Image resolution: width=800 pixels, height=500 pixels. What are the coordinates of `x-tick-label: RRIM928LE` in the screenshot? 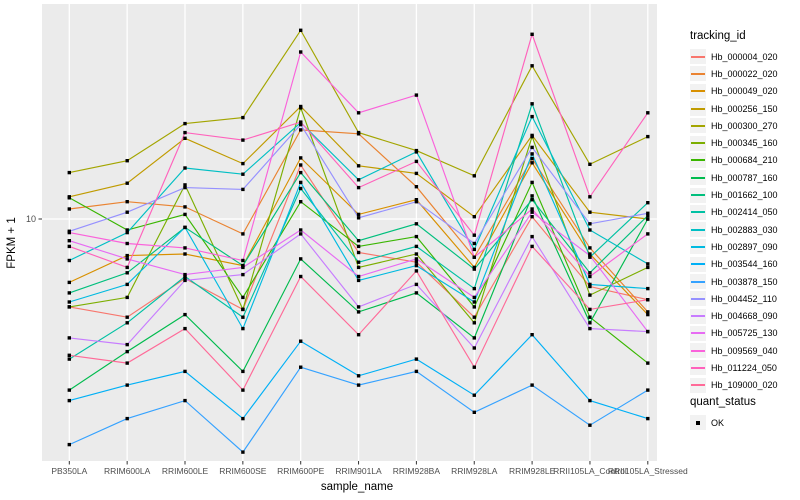 It's located at (532, 471).